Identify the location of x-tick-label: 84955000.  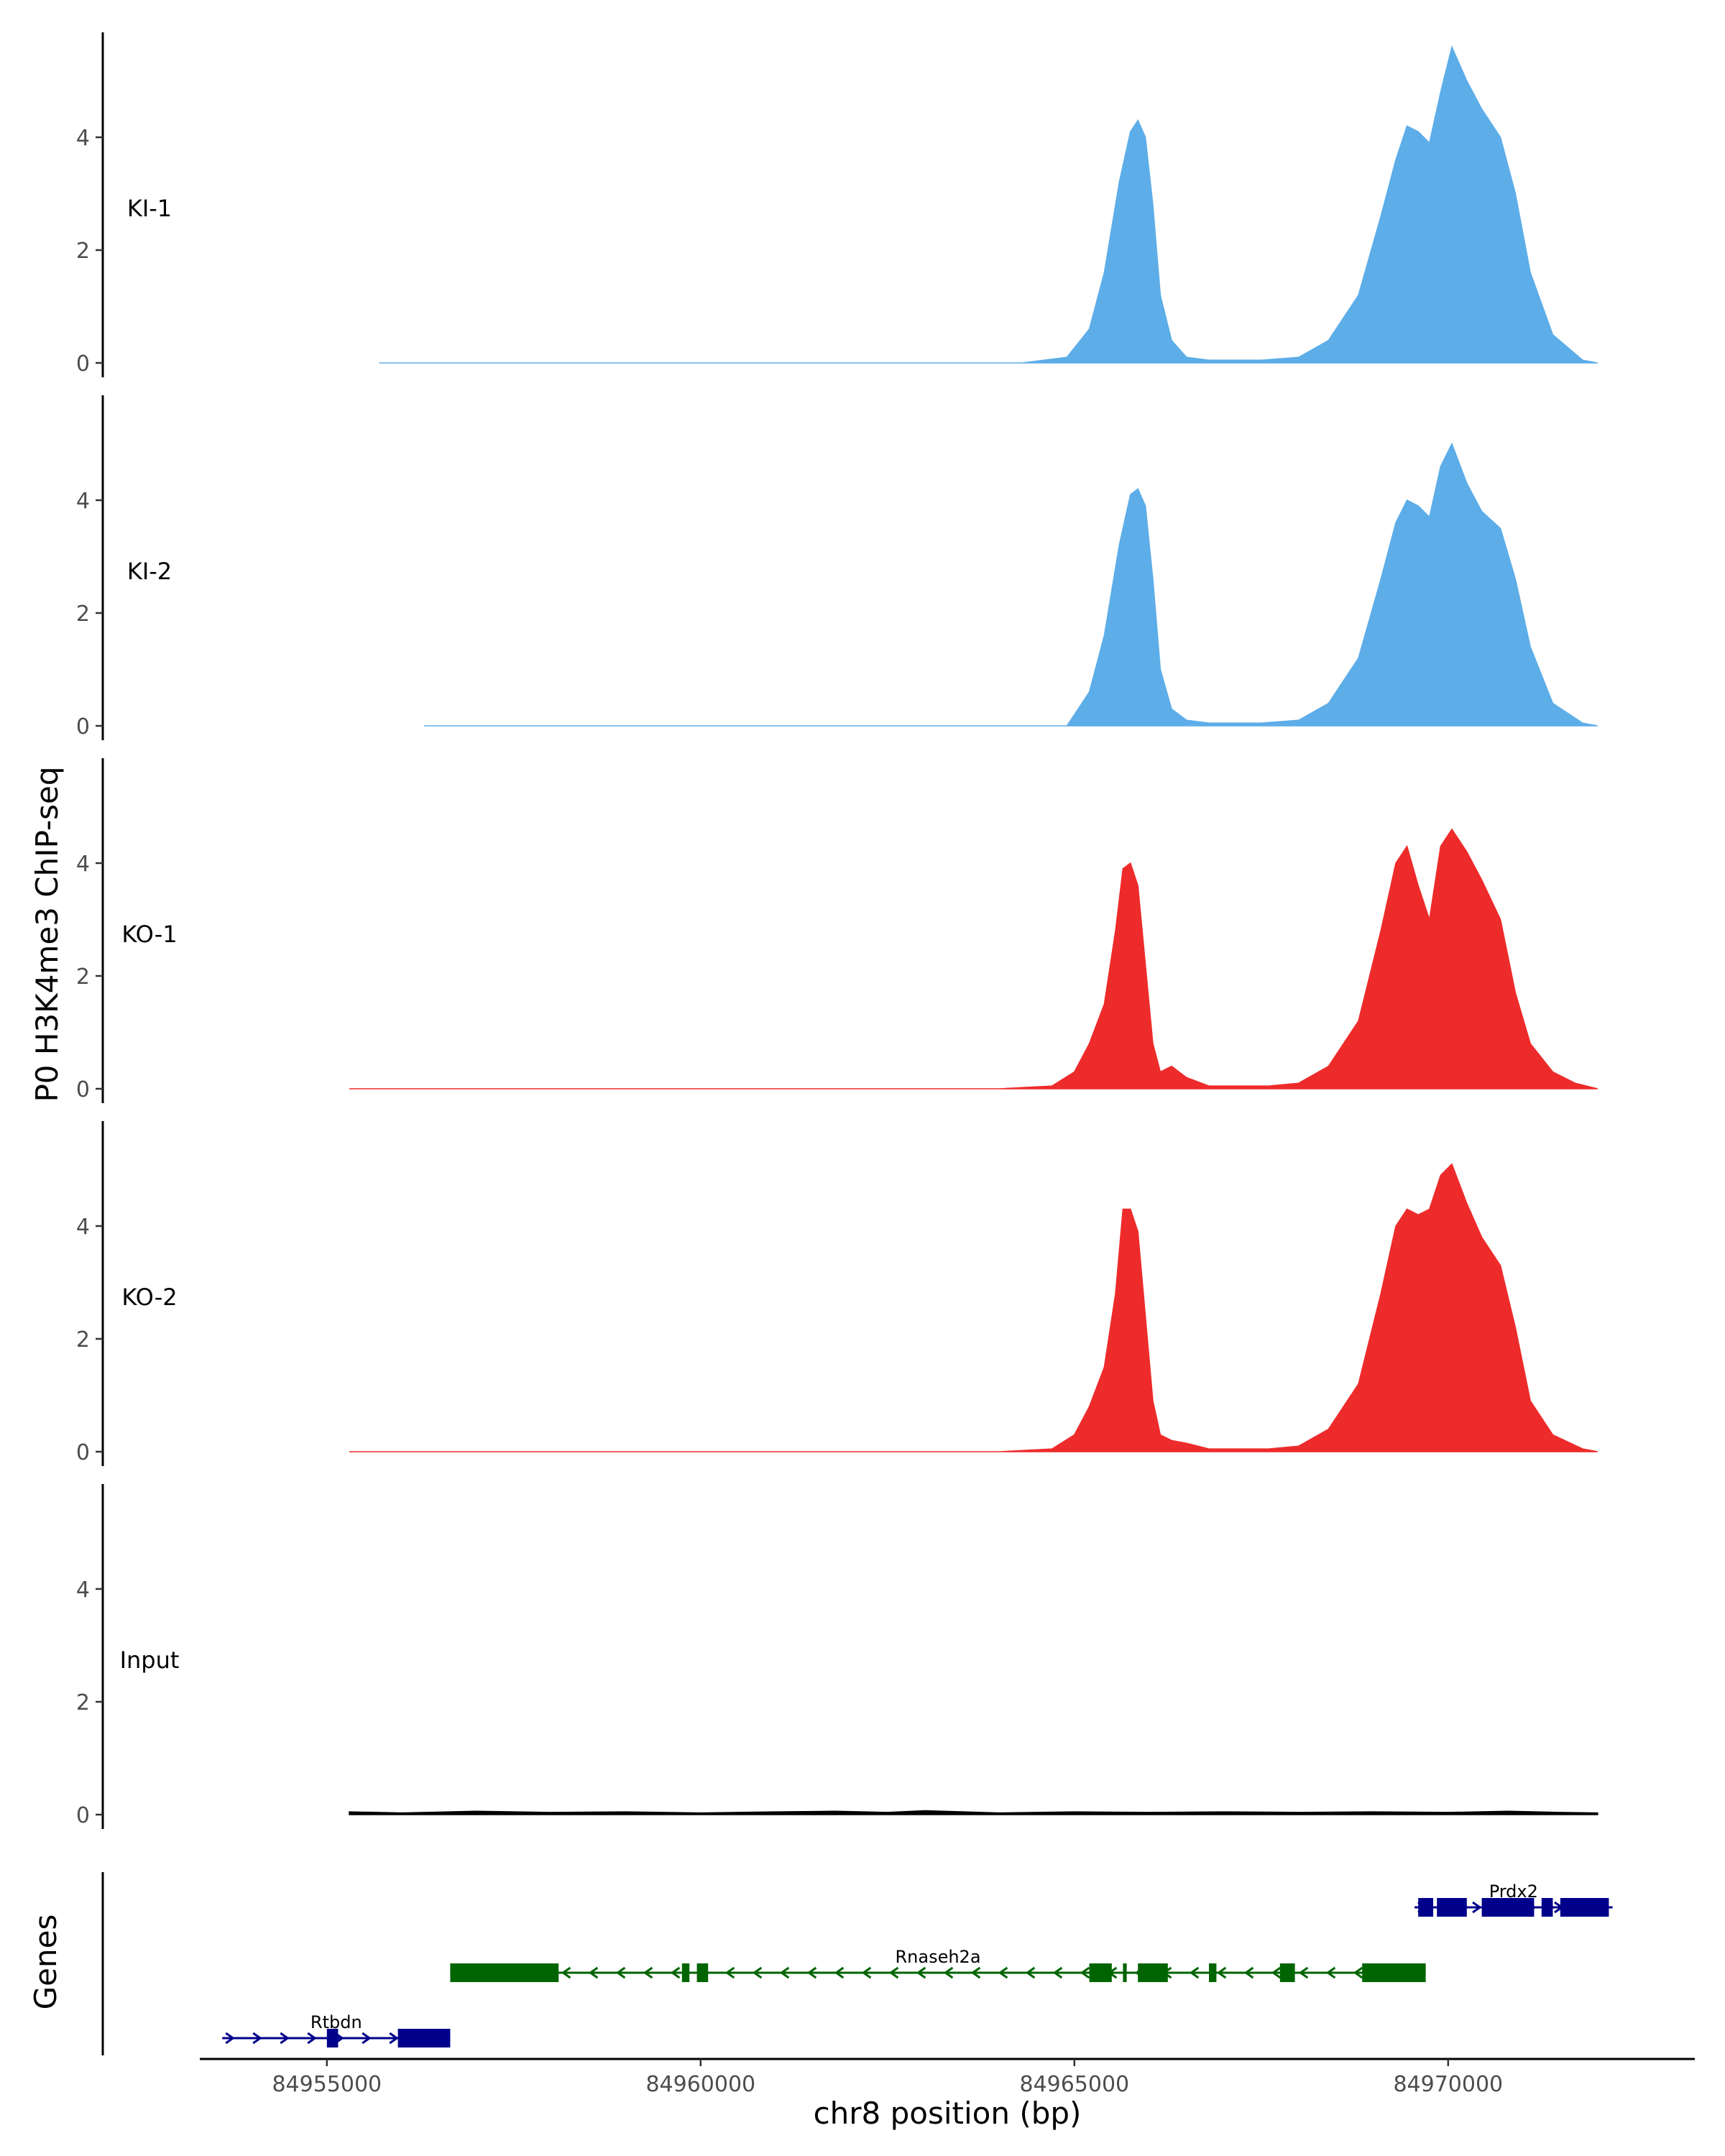
(327, 2084).